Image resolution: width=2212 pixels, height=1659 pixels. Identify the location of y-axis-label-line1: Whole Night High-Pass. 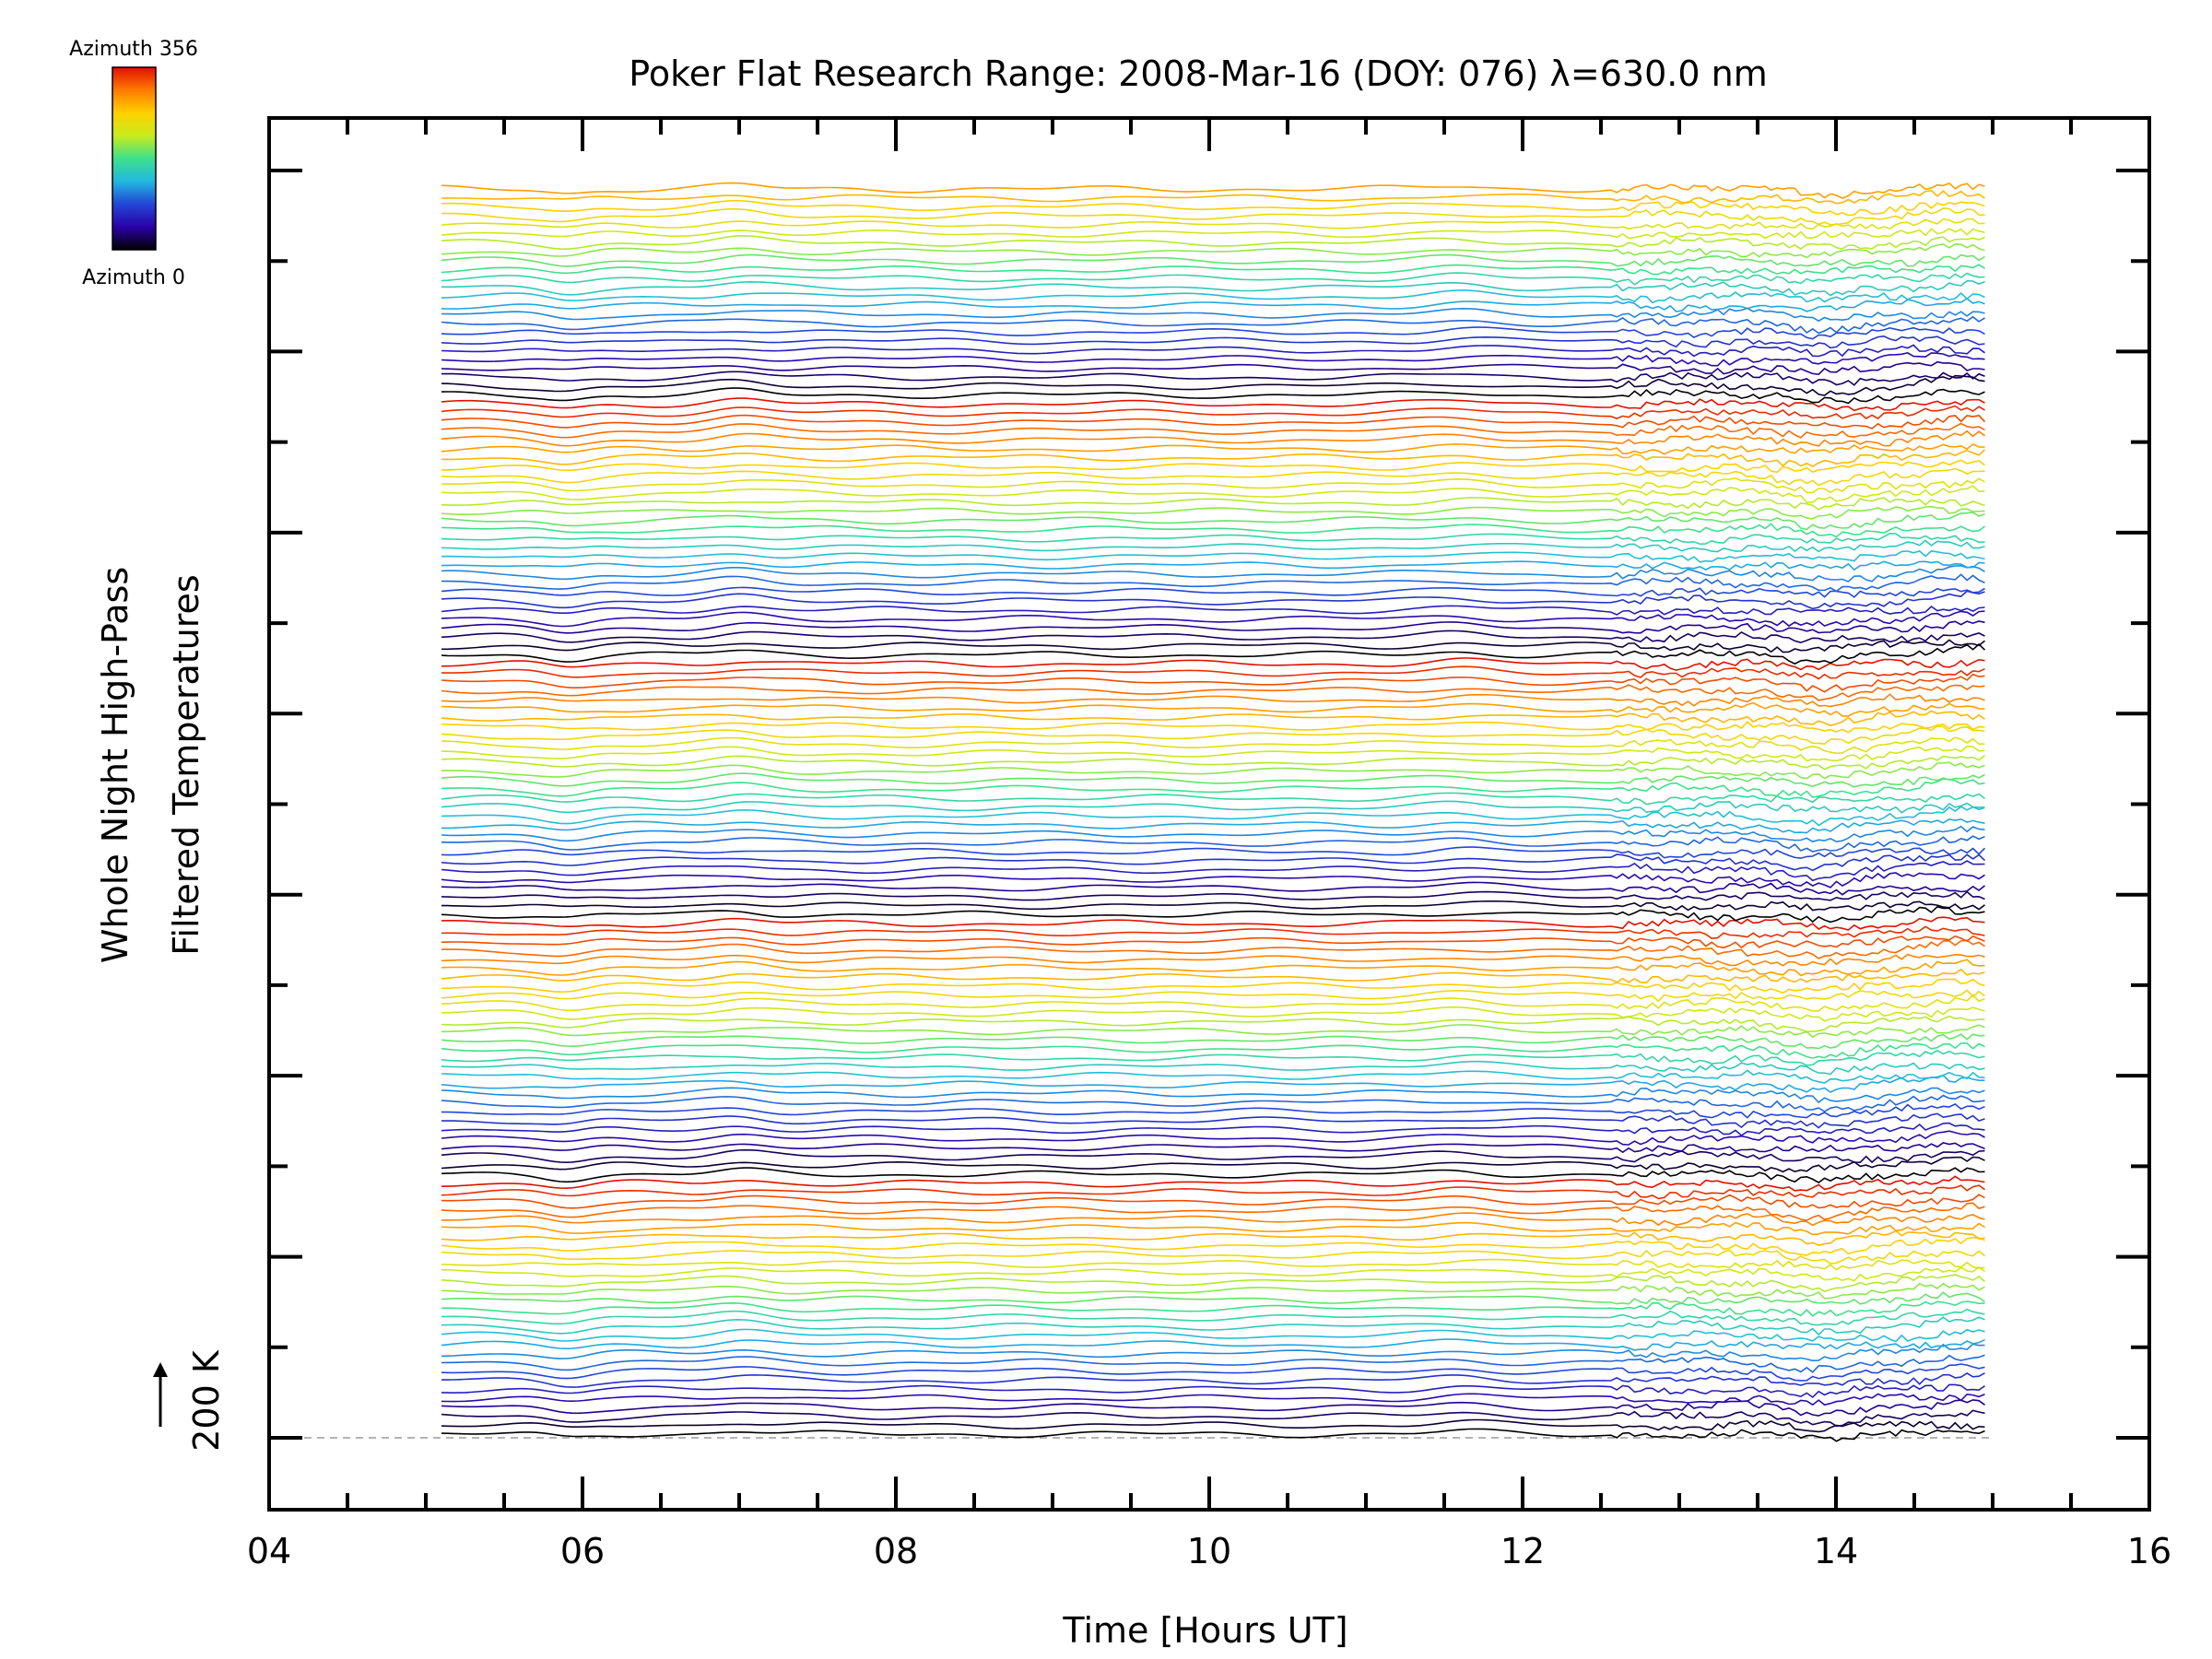
(115, 765).